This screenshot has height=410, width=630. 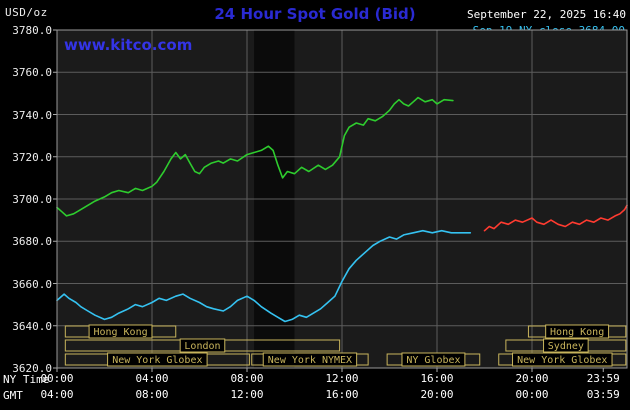 What do you see at coordinates (26, 12) in the screenshot?
I see `unit-label: USD/oz` at bounding box center [26, 12].